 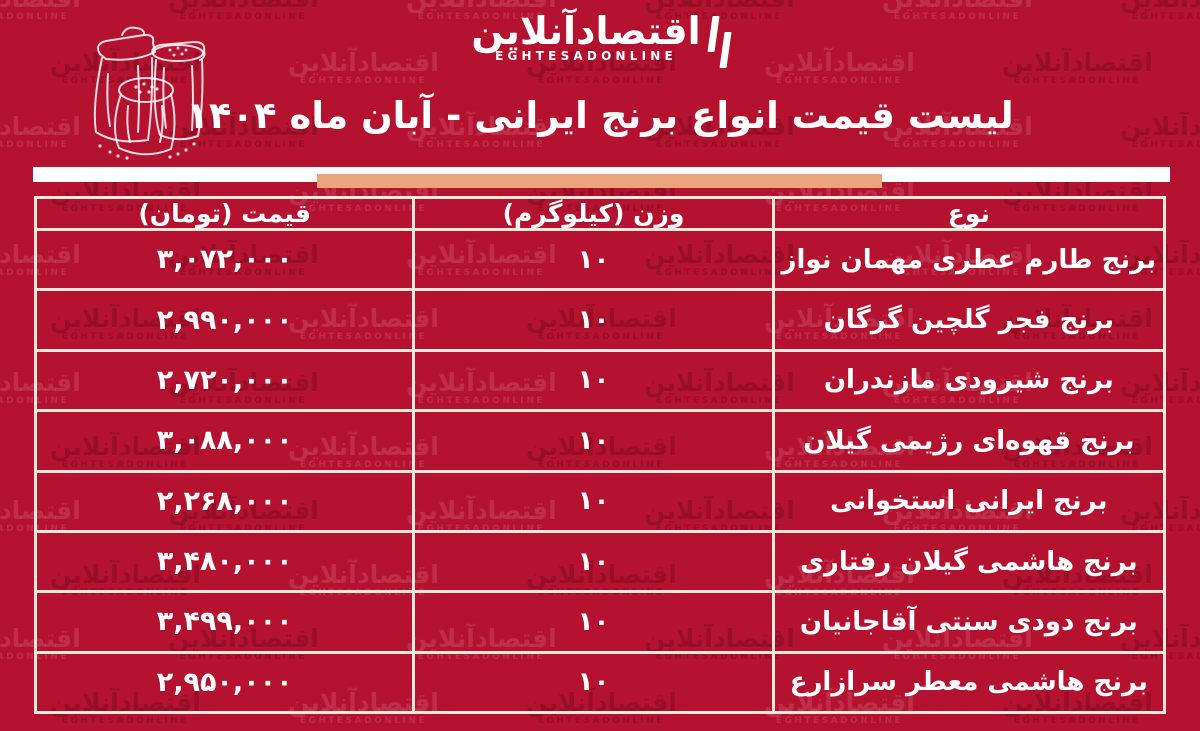 I want to click on table-header-row: نوع وزن (کیلوگرم) قیمت (تومان), so click(x=600, y=213).